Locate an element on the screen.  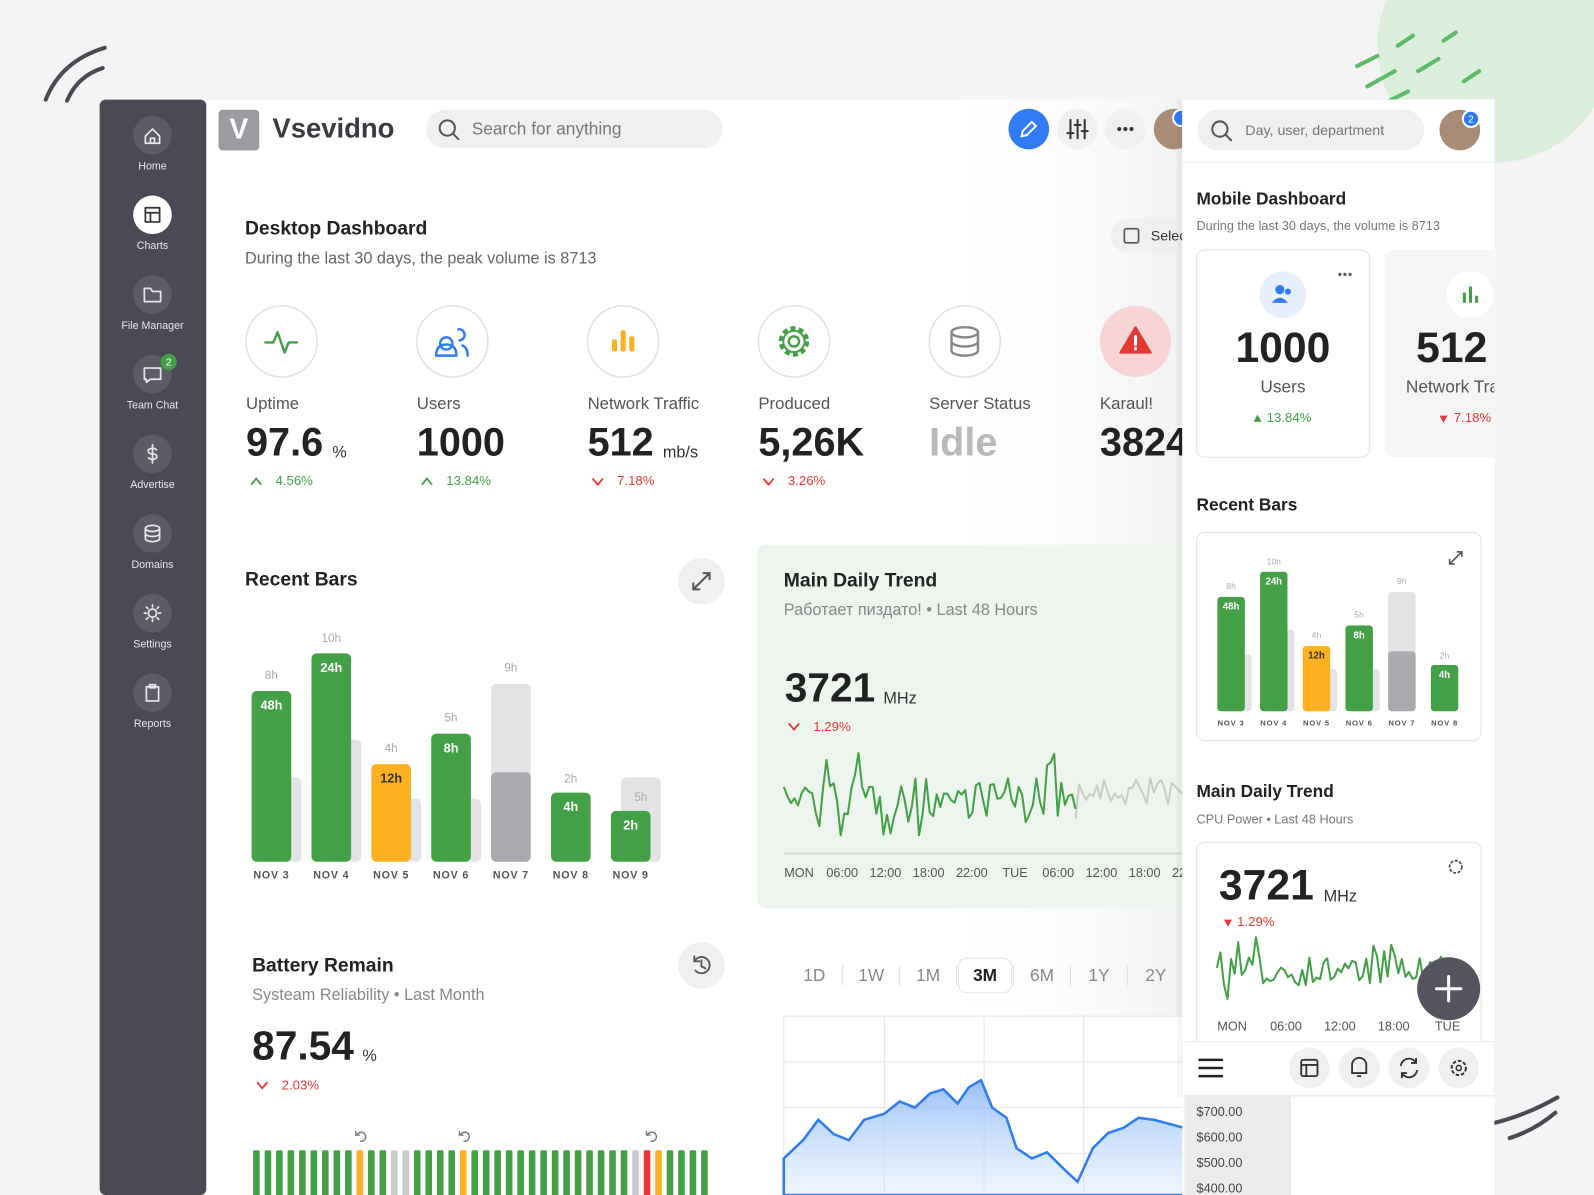
bar-label: 8h is located at coordinates (1359, 635).